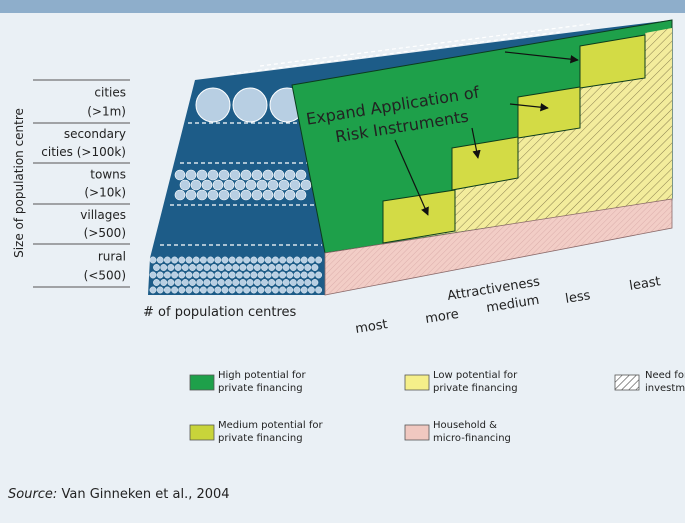 This screenshot has width=685, height=523. Describe the element at coordinates (472, 438) in the screenshot. I see `legend-label: micro-financing` at that location.